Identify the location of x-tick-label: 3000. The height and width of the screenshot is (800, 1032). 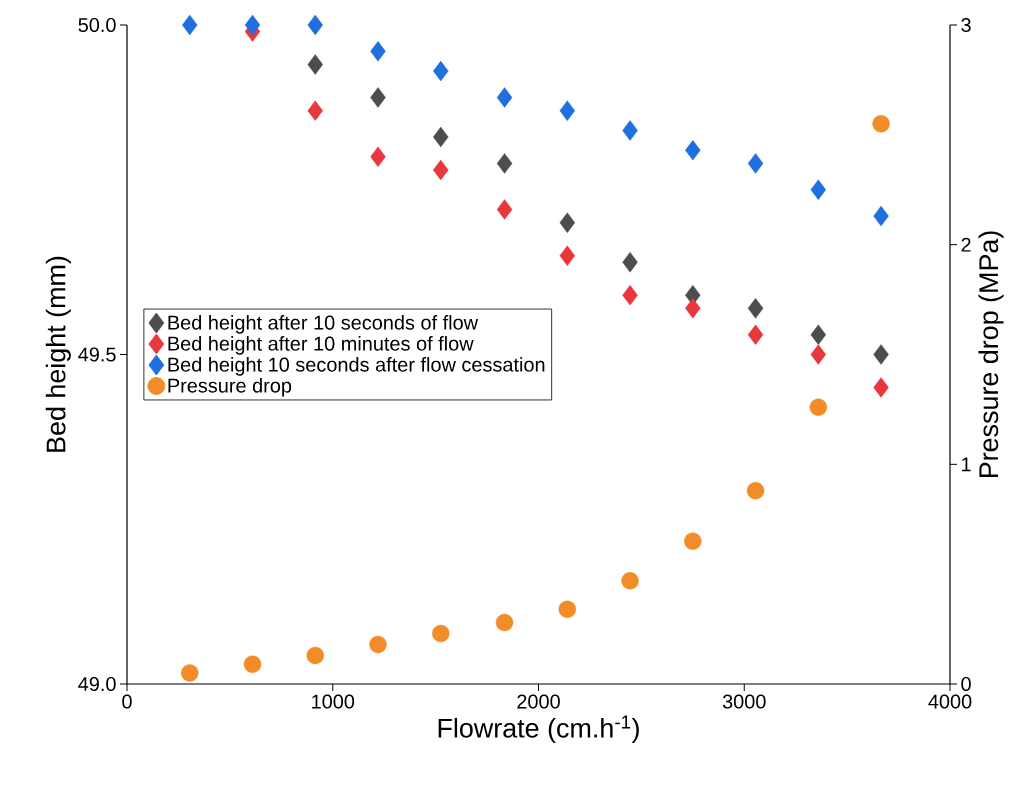
(744, 701).